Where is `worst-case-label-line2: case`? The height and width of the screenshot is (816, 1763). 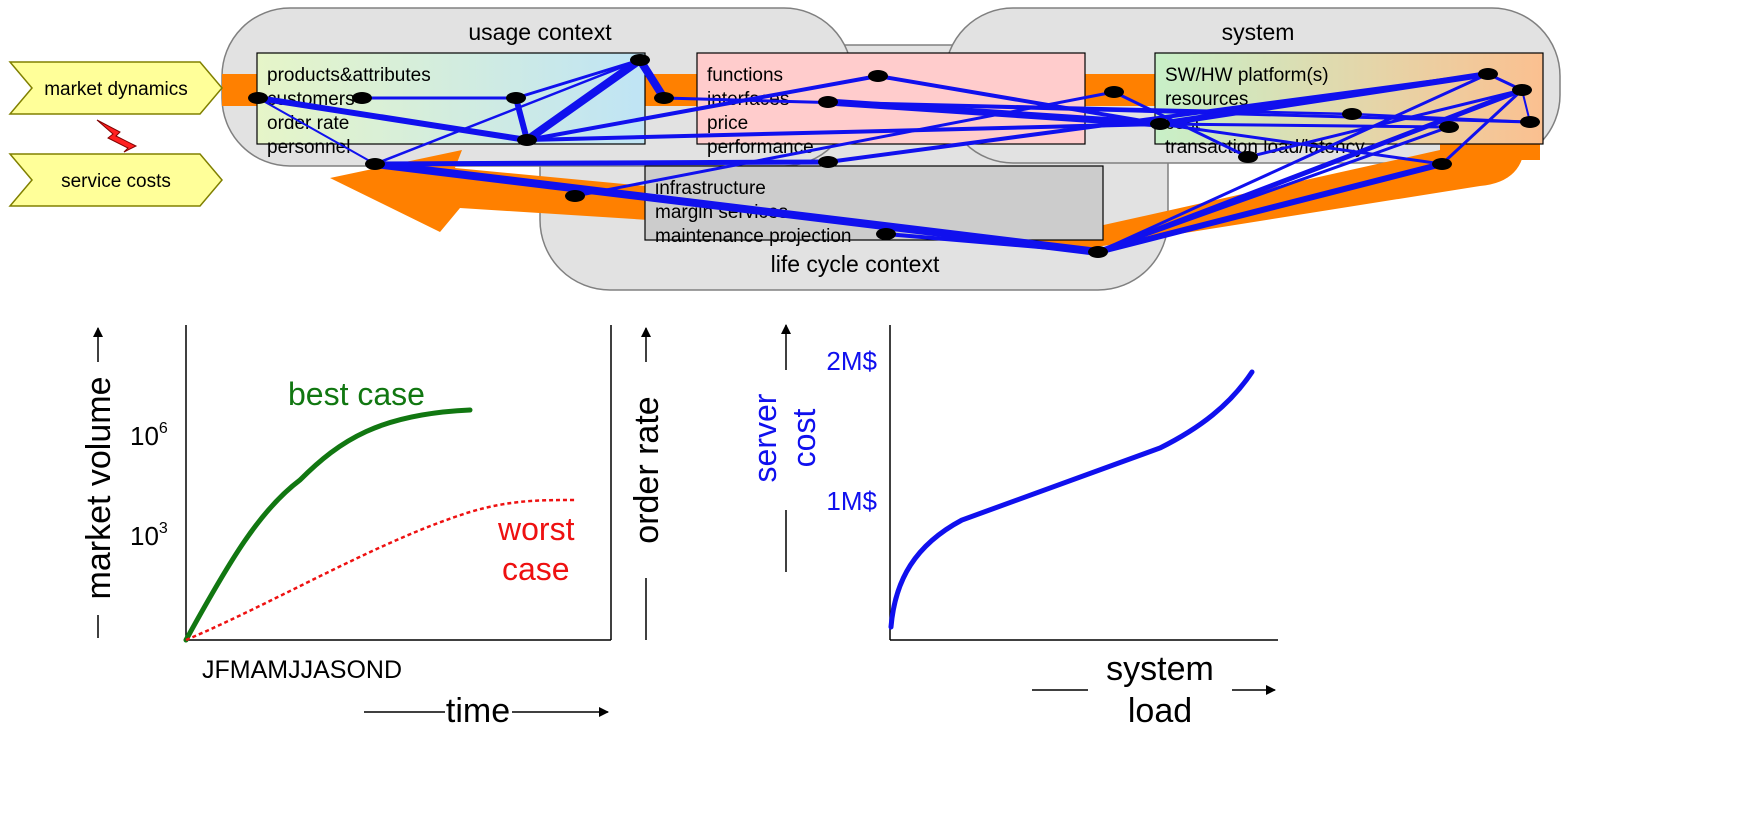
worst-case-label-line2: case is located at coordinates (536, 569).